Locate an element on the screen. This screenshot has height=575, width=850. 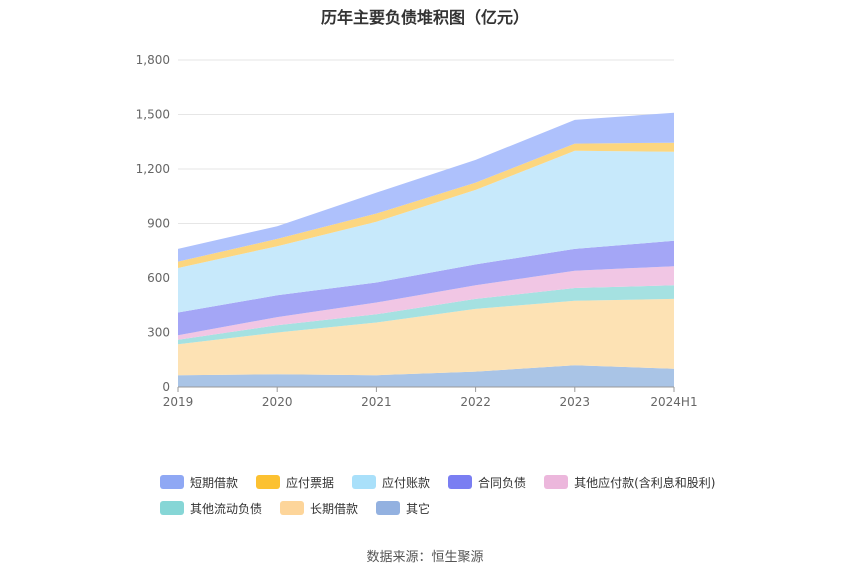
legend-item: 其他应付款(含利息和股利) is located at coordinates (629, 482).